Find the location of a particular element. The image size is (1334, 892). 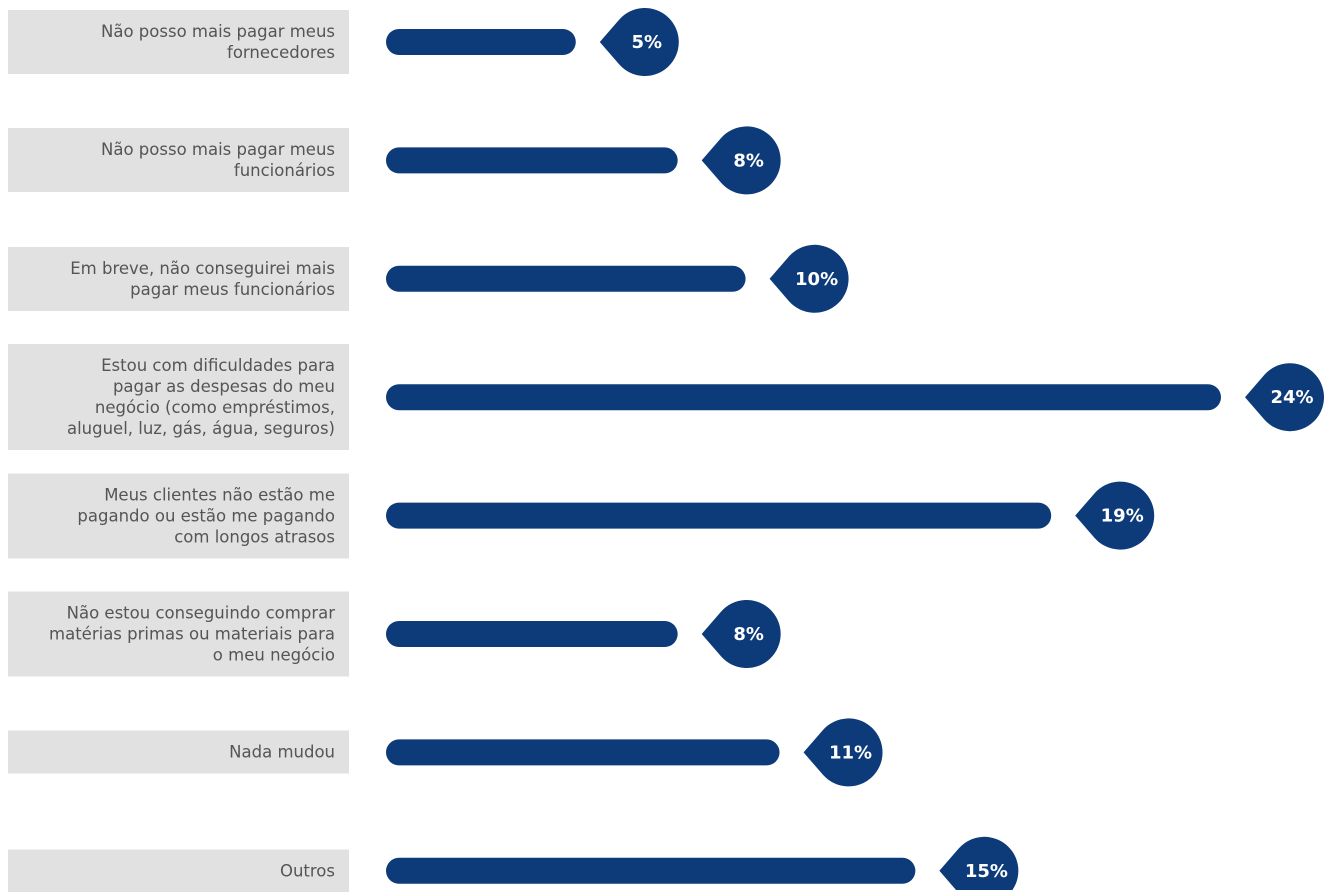

value-label: 15% is located at coordinates (986, 871).